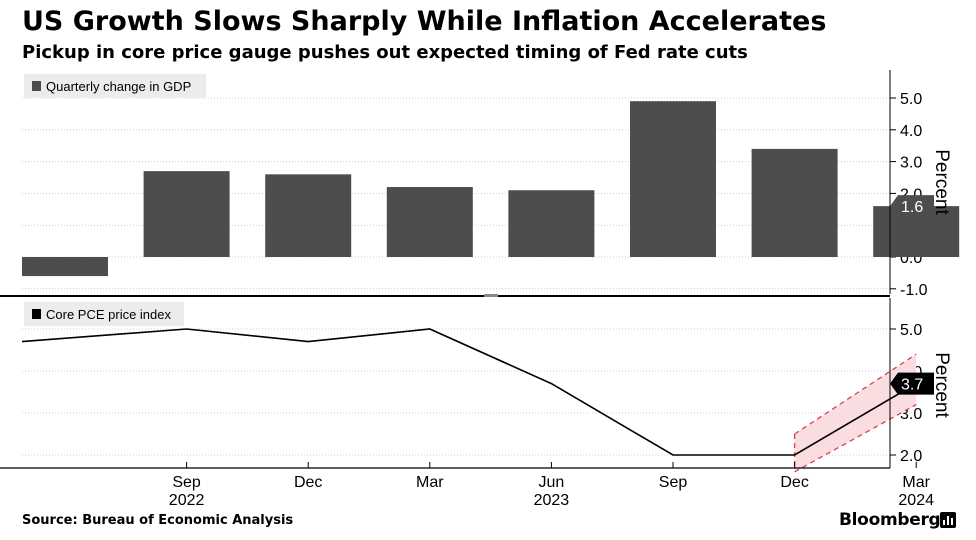 The height and width of the screenshot is (540, 976). What do you see at coordinates (941, 385) in the screenshot?
I see `pce-y-label: Percent` at bounding box center [941, 385].